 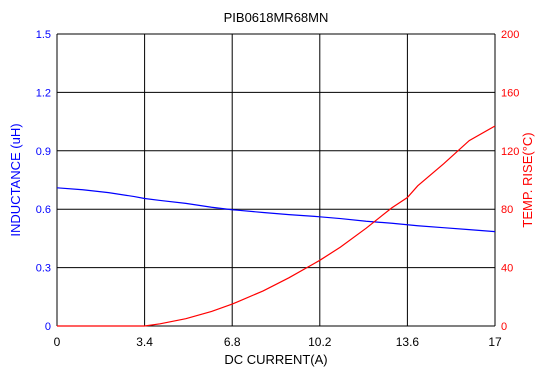 What do you see at coordinates (57, 342) in the screenshot?
I see `x-tick-label: 0` at bounding box center [57, 342].